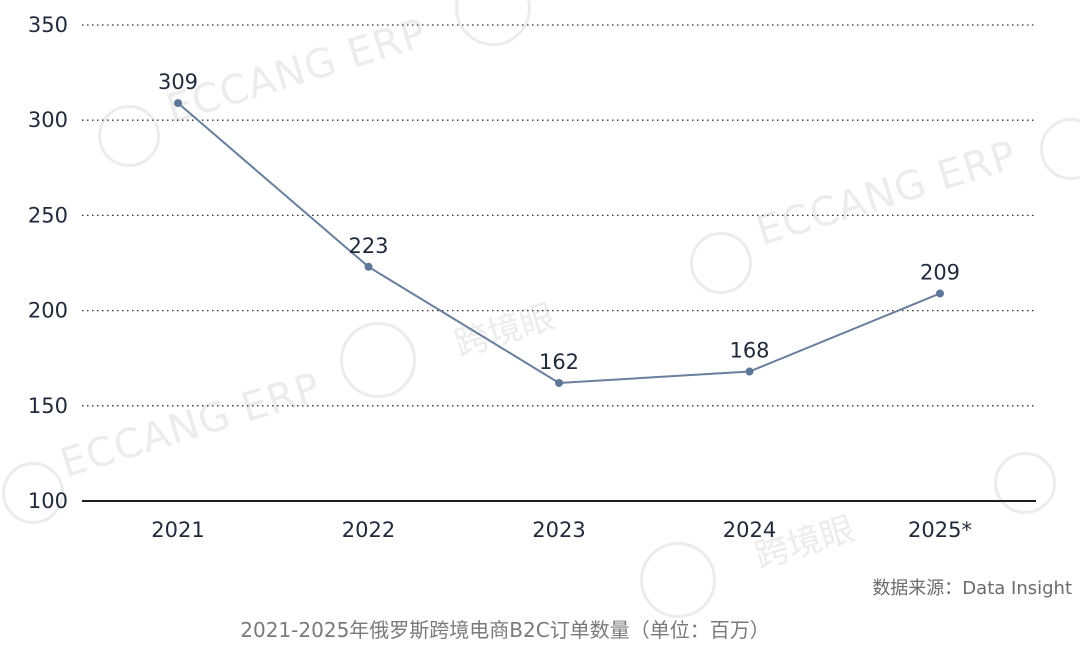 Image resolution: width=1080 pixels, height=652 pixels. Describe the element at coordinates (177, 530) in the screenshot. I see `x-tick-label: 2021` at that location.